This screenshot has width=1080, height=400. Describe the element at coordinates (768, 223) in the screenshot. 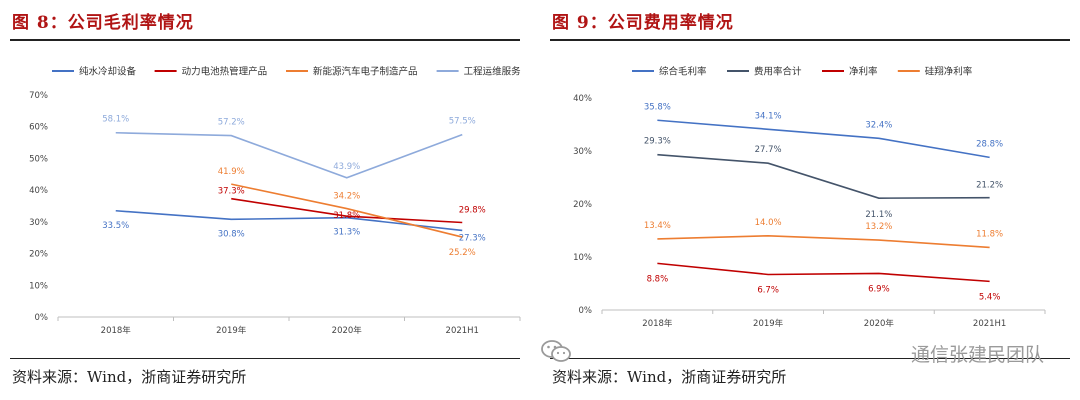

I see `data-label-3: 14.0%` at that location.